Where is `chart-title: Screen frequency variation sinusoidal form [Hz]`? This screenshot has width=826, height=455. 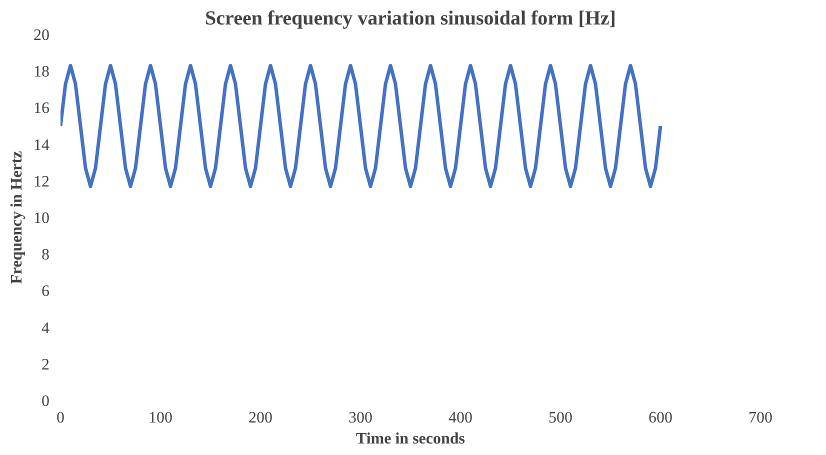 chart-title: Screen frequency variation sinusoidal form [Hz] is located at coordinates (410, 19).